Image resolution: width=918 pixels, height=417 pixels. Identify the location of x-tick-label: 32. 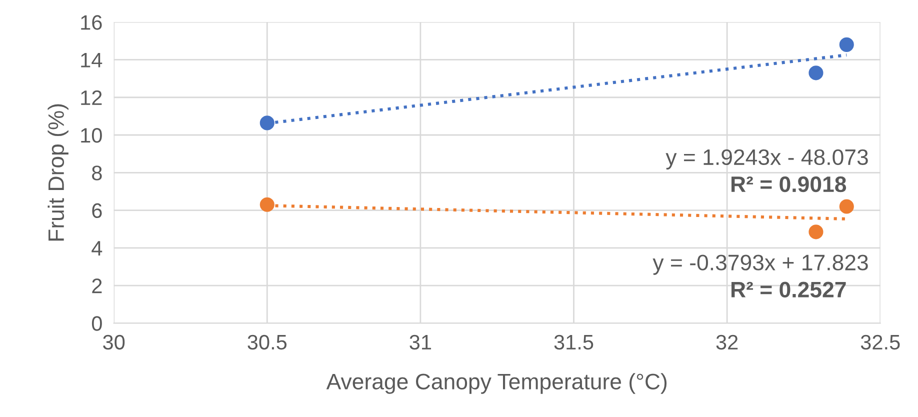
(727, 342).